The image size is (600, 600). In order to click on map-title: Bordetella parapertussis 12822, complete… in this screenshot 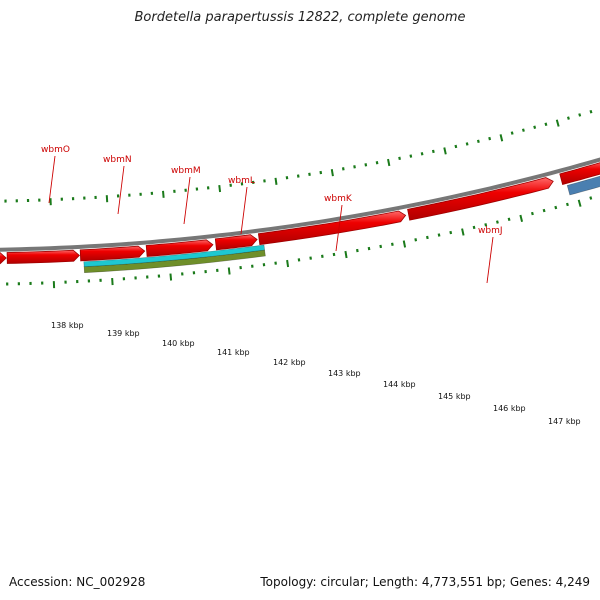, I will do `click(300, 17)`.